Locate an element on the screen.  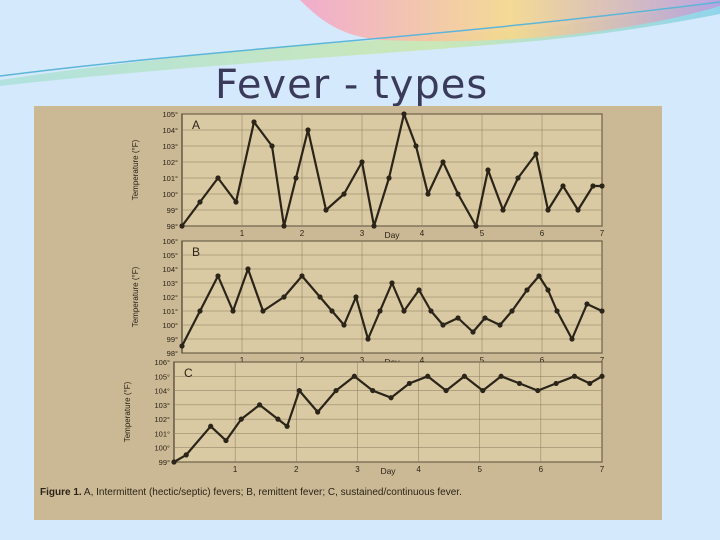
panel-c-x-tick-label: 5 is located at coordinates (479, 469).